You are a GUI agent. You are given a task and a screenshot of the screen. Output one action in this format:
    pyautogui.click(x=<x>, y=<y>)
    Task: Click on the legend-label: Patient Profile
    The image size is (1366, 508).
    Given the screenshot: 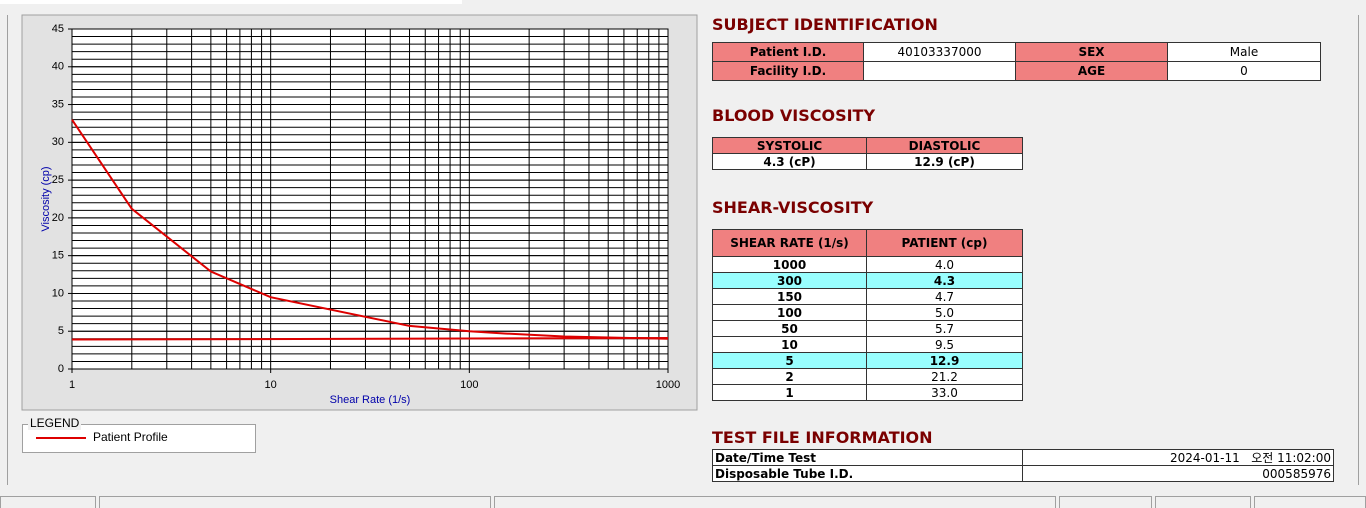 What is the action you would take?
    pyautogui.click(x=130, y=437)
    